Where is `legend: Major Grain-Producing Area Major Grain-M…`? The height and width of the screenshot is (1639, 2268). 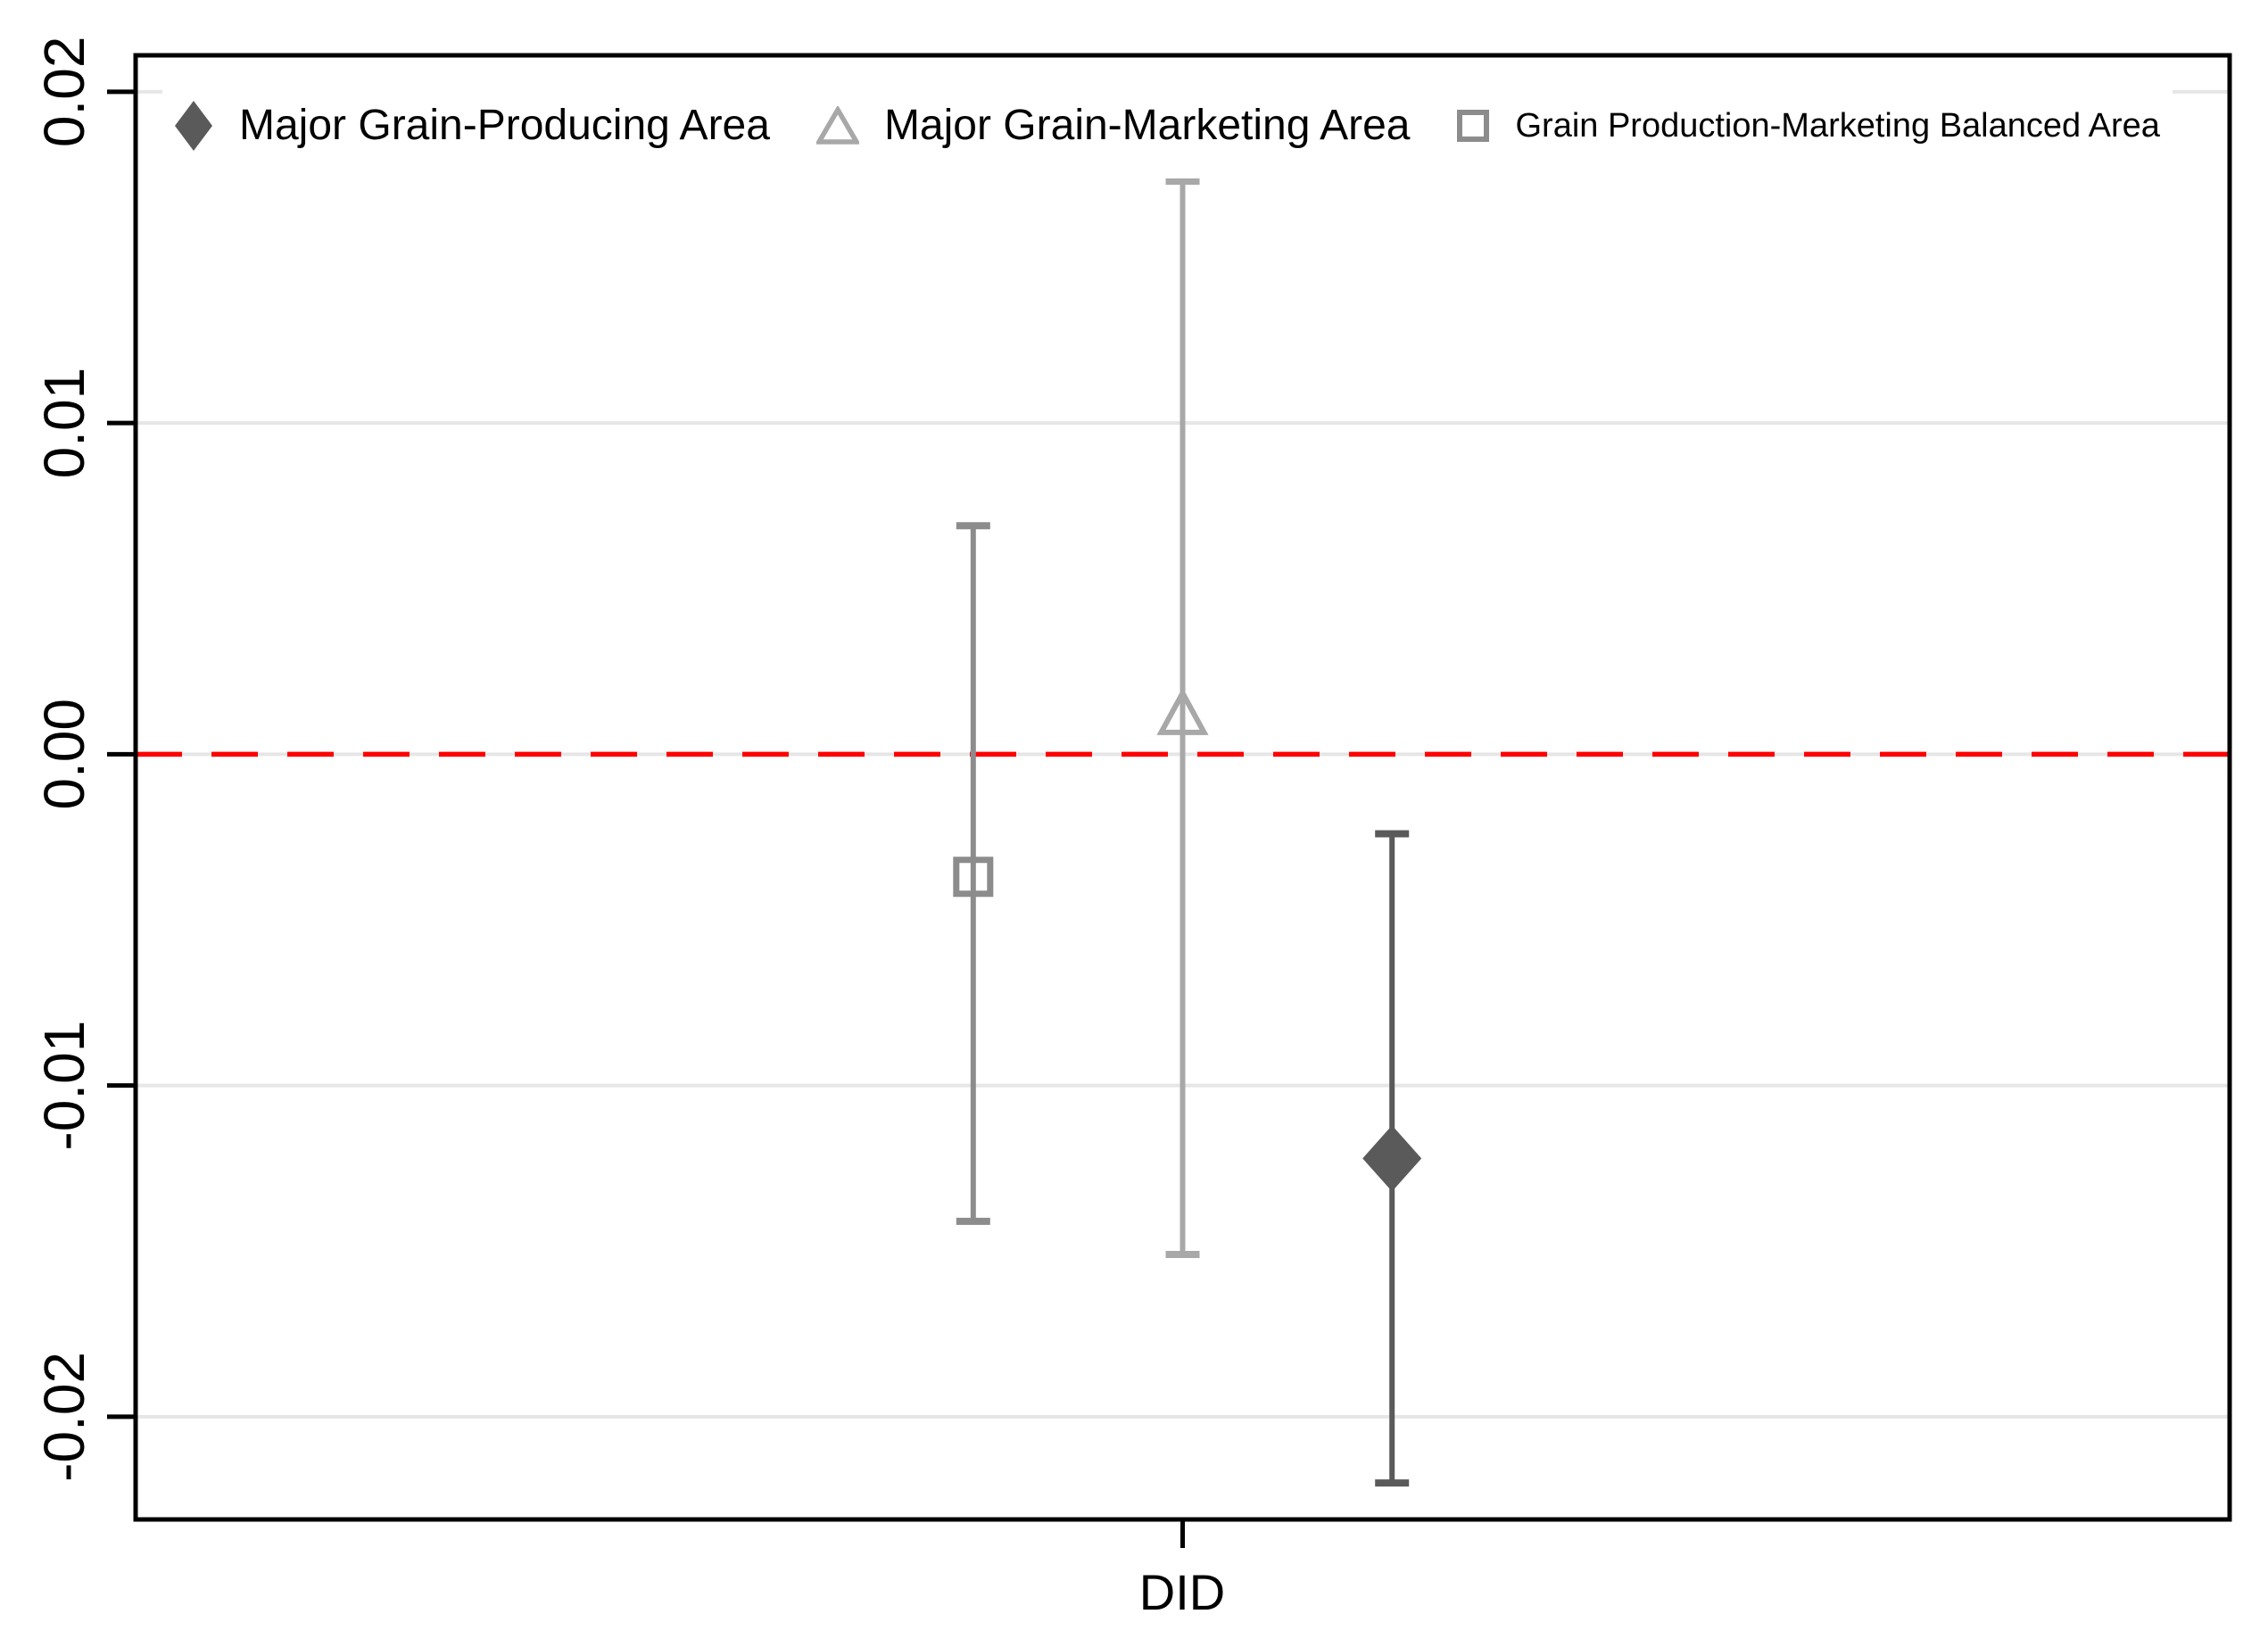
legend: Major Grain-Producing Area Major Grain-M… is located at coordinates (1167, 126).